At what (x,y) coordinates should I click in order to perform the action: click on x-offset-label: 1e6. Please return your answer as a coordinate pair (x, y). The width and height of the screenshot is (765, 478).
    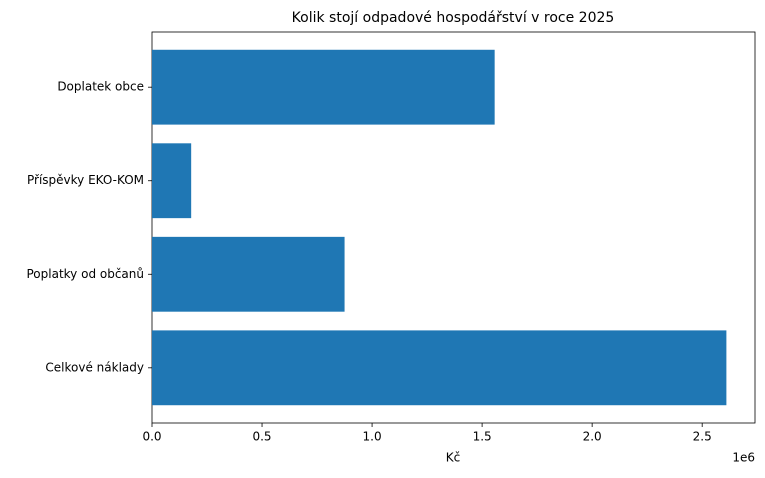
    Looking at the image, I should click on (743, 458).